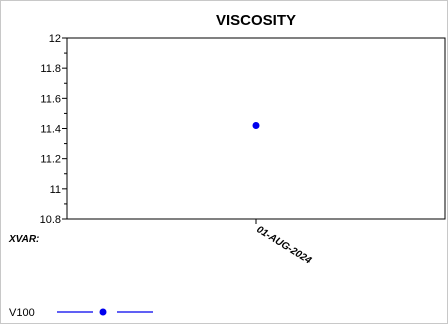 This screenshot has width=448, height=324. What do you see at coordinates (50, 220) in the screenshot?
I see `y-tick-label: 10.8` at bounding box center [50, 220].